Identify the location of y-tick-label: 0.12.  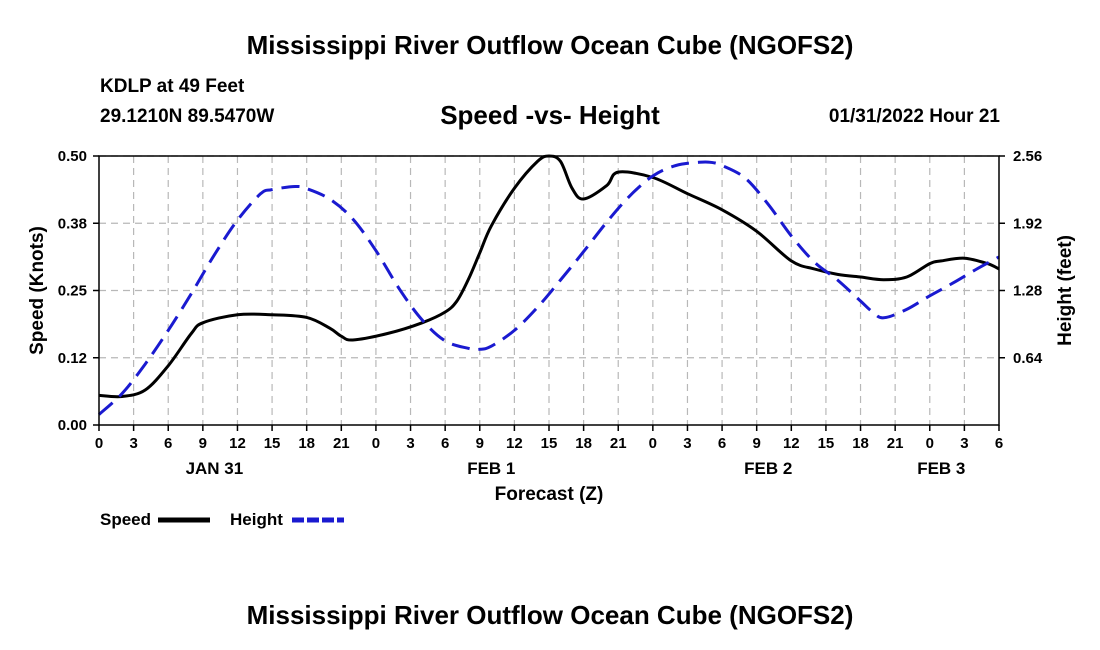
(72, 358).